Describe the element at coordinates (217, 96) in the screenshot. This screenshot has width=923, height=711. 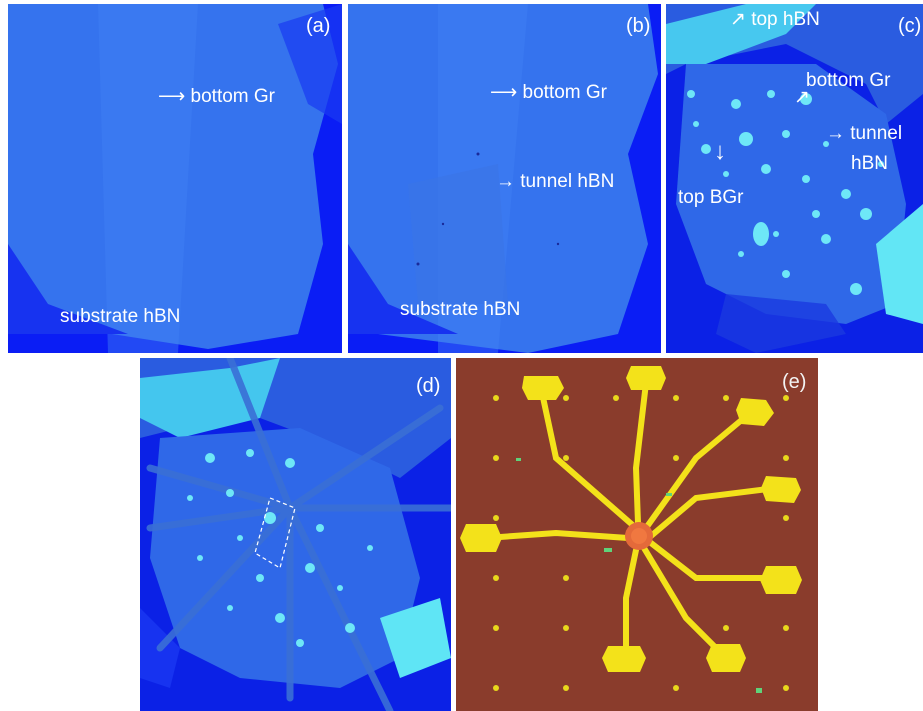
I see `annotation-bottom-gr-a: ⟶ bottom Gr` at that location.